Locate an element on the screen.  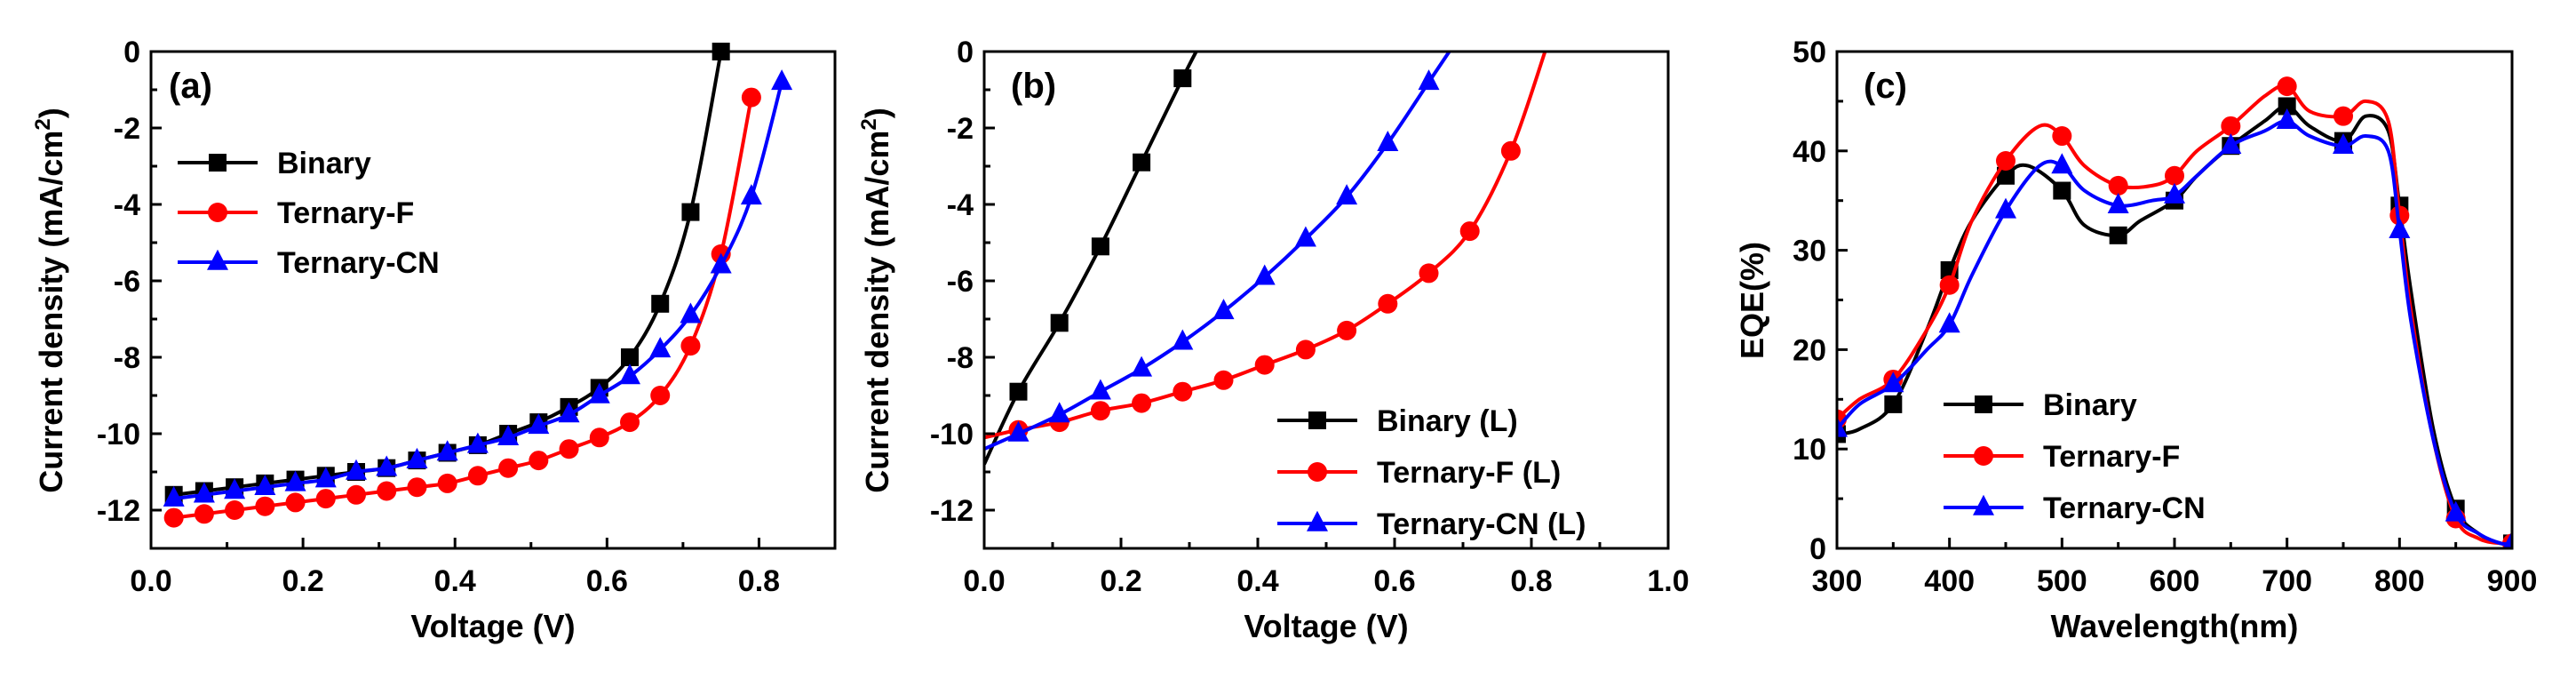
x-tick-label: 0.8 is located at coordinates (759, 581).